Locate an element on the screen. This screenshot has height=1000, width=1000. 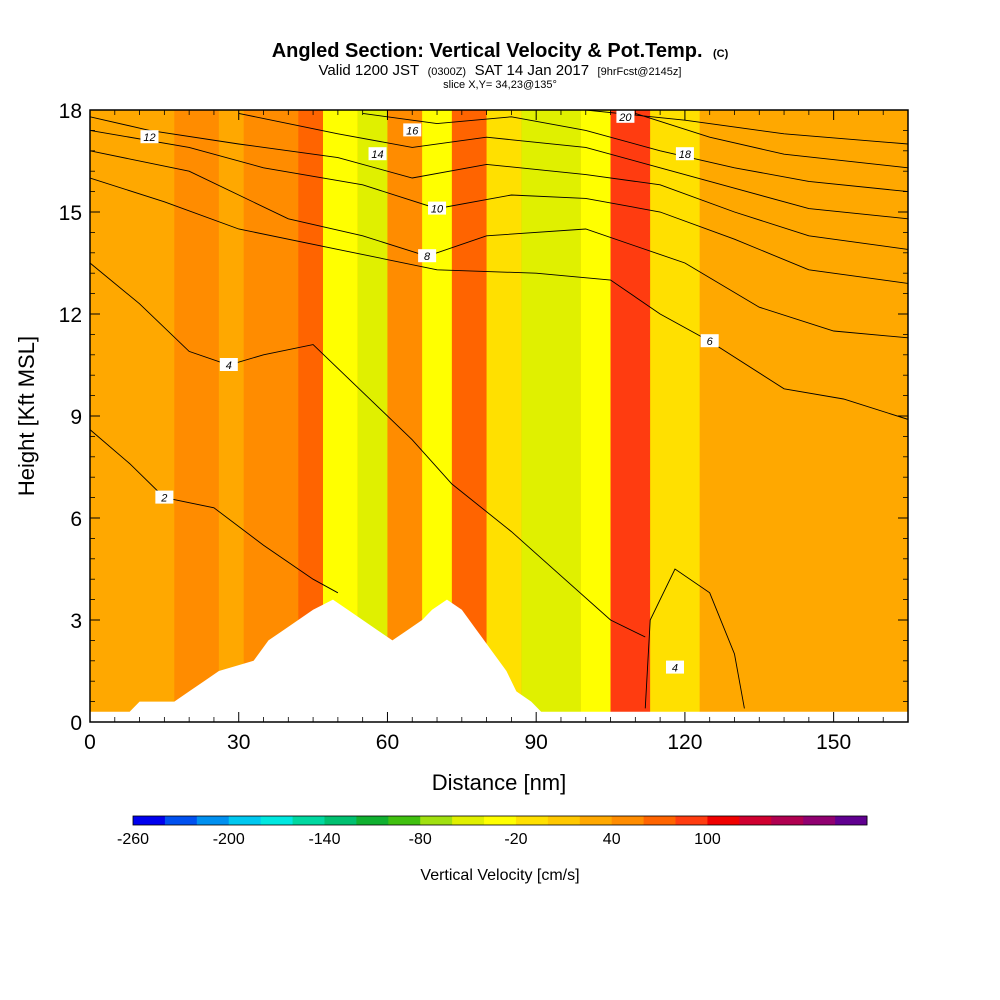
colorbar: -260 -200 -140 -80 -20 40 100 is located at coordinates (492, 831).